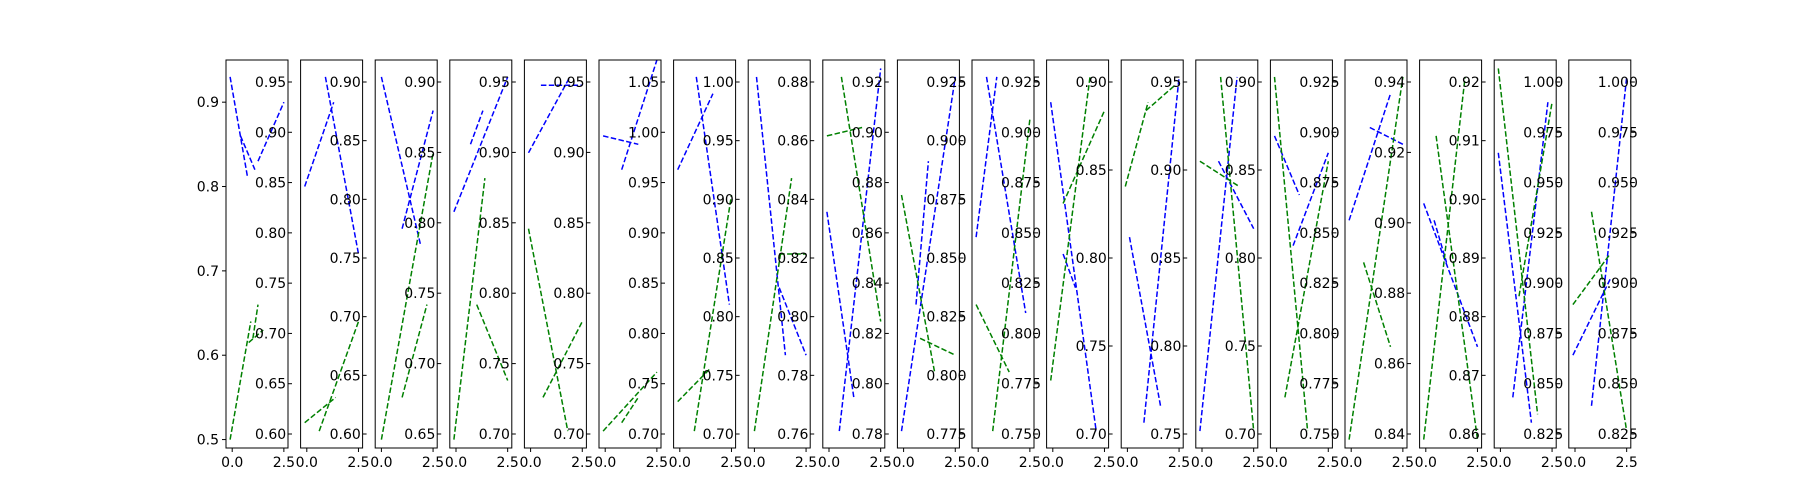 This screenshot has width=1800, height=500. I want to click on panel-8: 0.0 2.5 0.76 0.78 0.80 0.82 0.84 0.86 0.88, so click(780, 265).